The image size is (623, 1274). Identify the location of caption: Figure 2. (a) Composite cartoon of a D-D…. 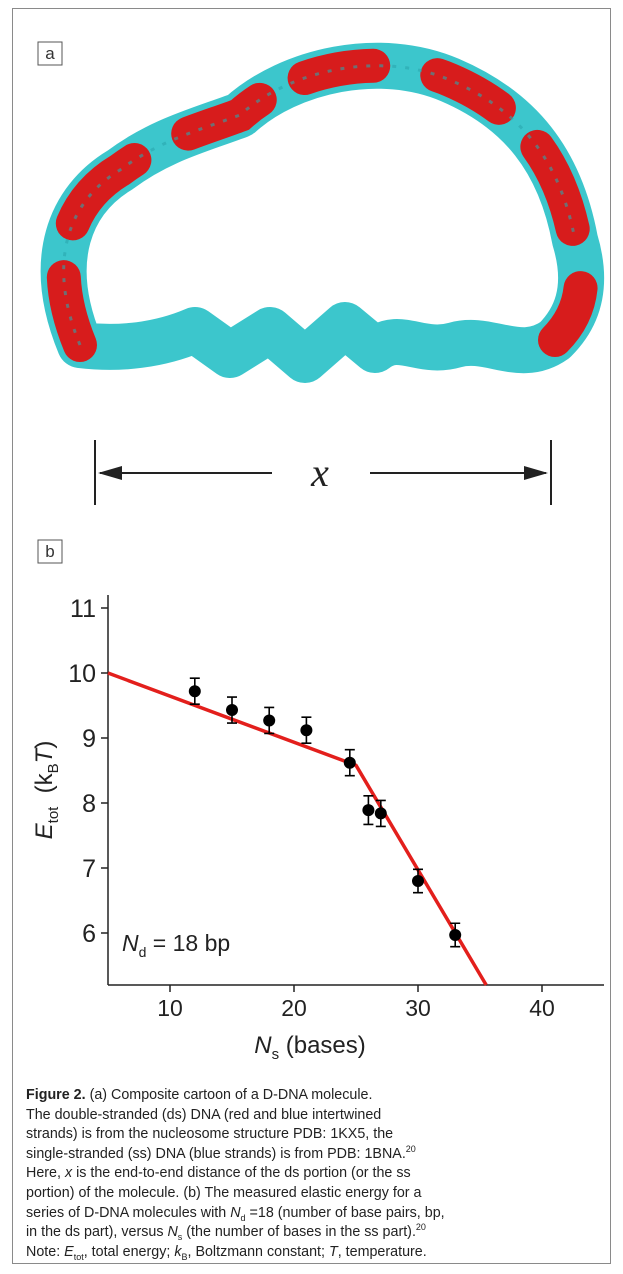
(318, 1174).